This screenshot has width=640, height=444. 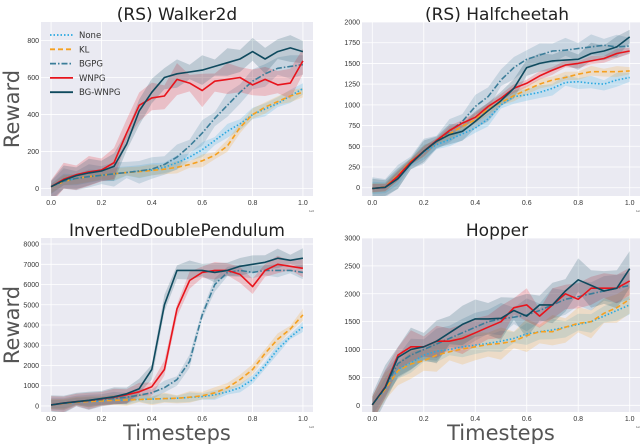 I want to click on y-tick-label: 5000, so click(x=31, y=305).